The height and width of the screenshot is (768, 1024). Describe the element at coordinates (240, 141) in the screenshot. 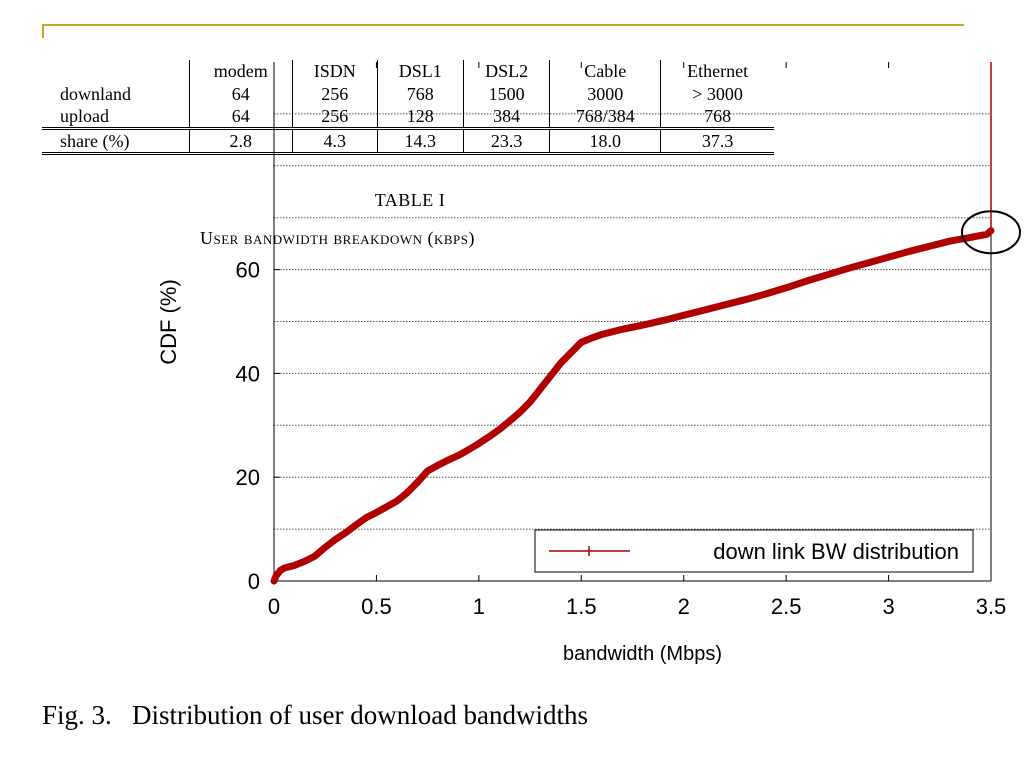

I see `table-cell: 2.8` at that location.